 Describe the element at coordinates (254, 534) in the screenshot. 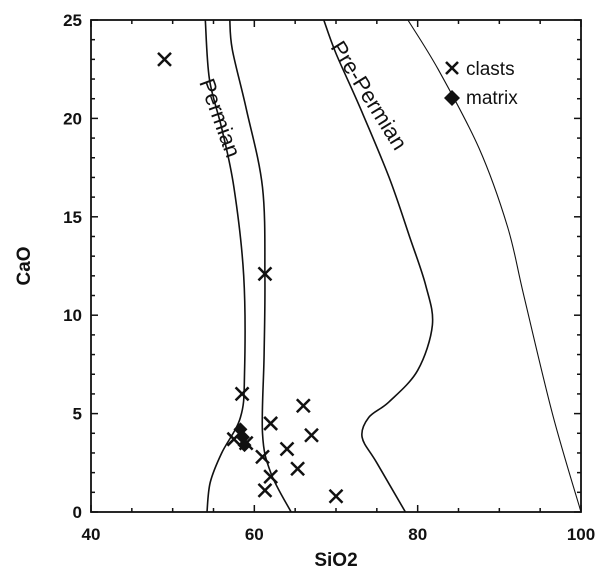

I see `x-tick-label: 60` at that location.